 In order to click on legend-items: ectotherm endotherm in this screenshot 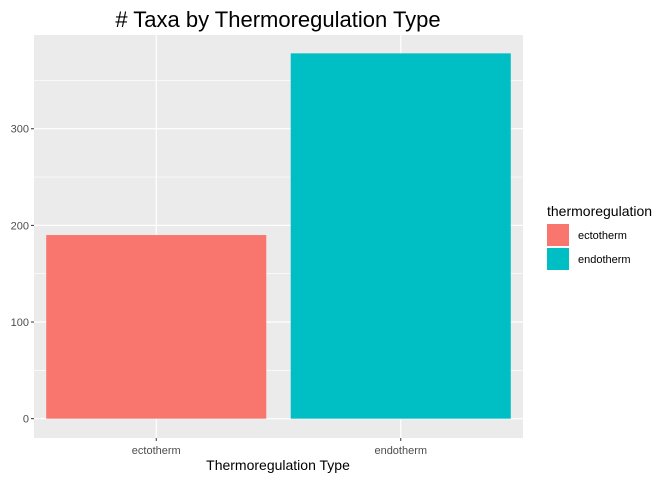, I will do `click(589, 247)`.